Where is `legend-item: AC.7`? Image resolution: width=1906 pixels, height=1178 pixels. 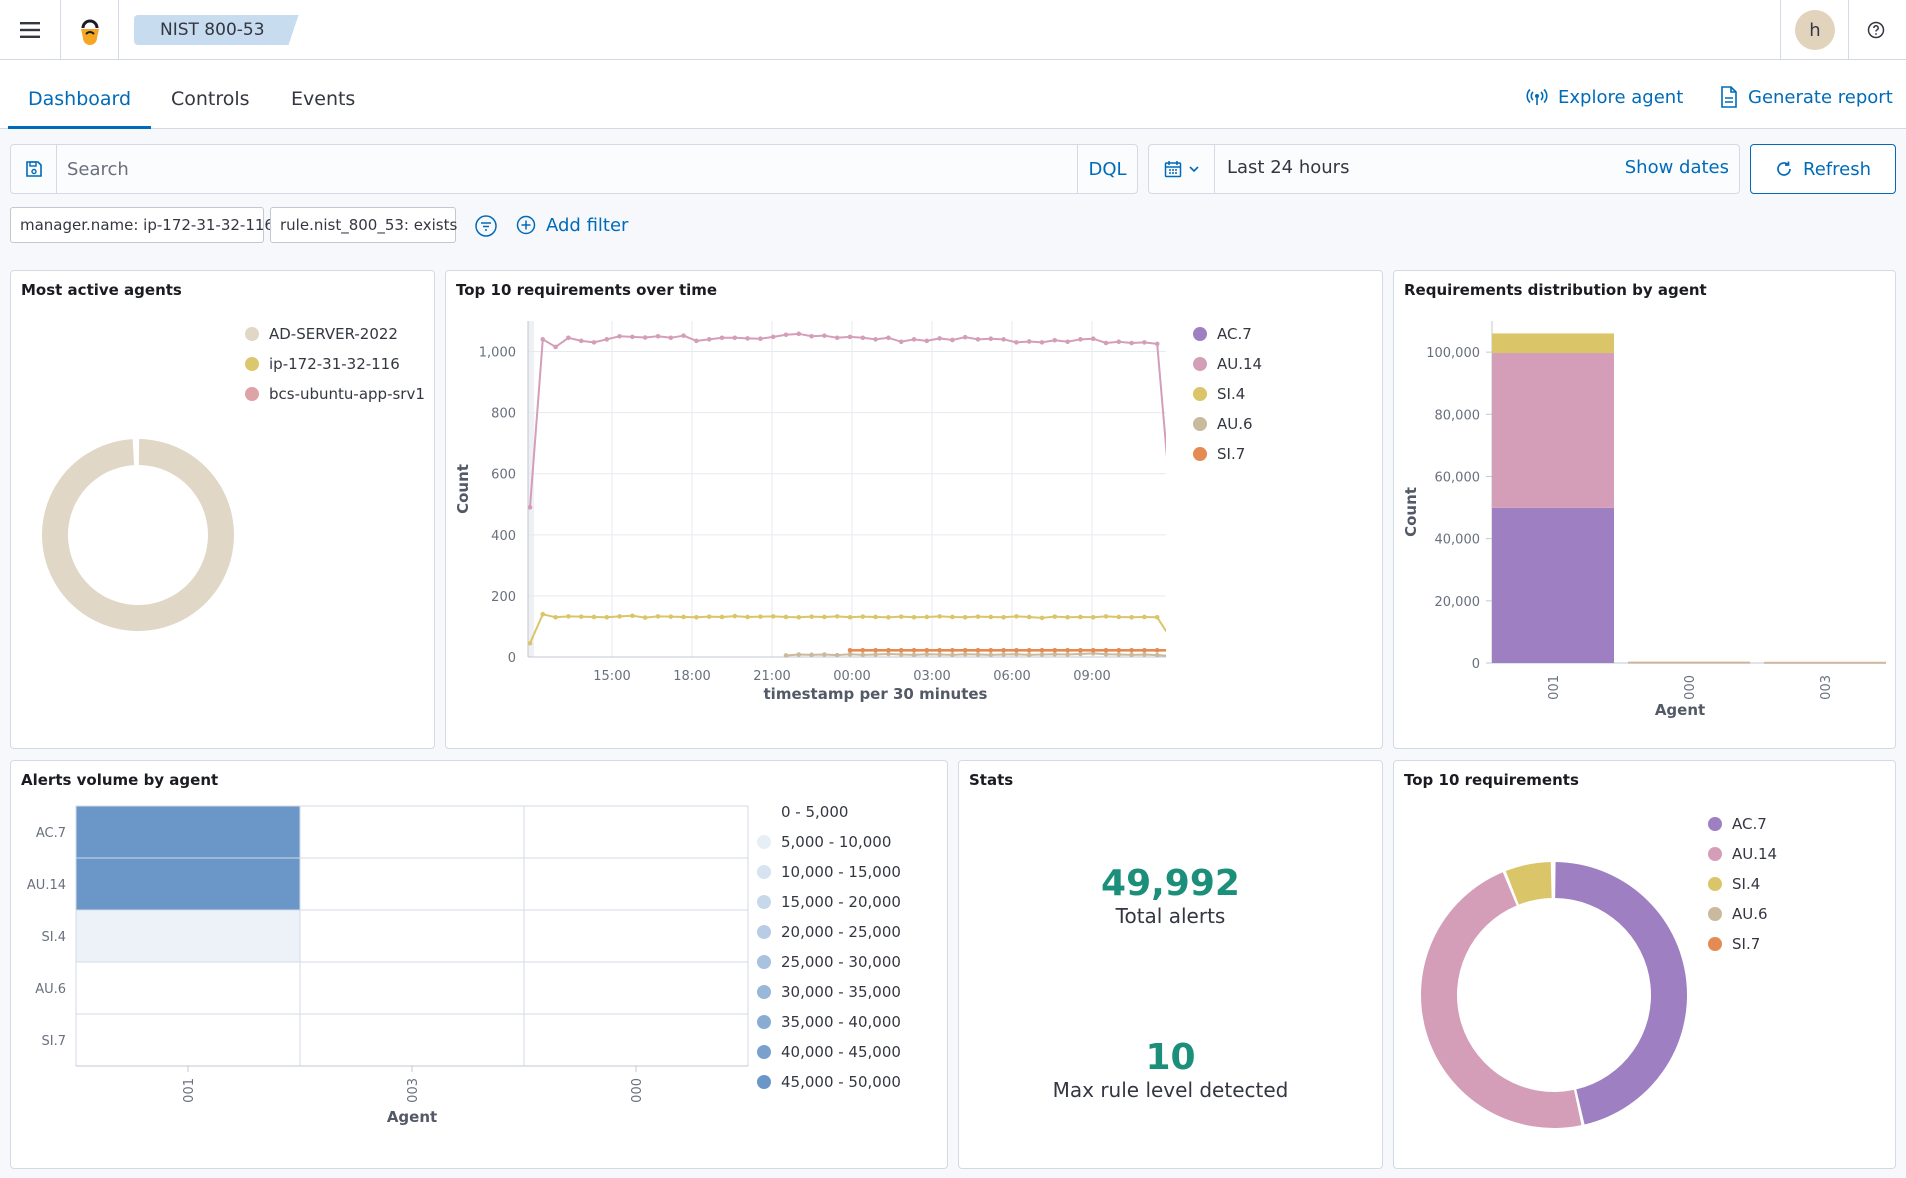
legend-item: AC.7 is located at coordinates (1737, 824).